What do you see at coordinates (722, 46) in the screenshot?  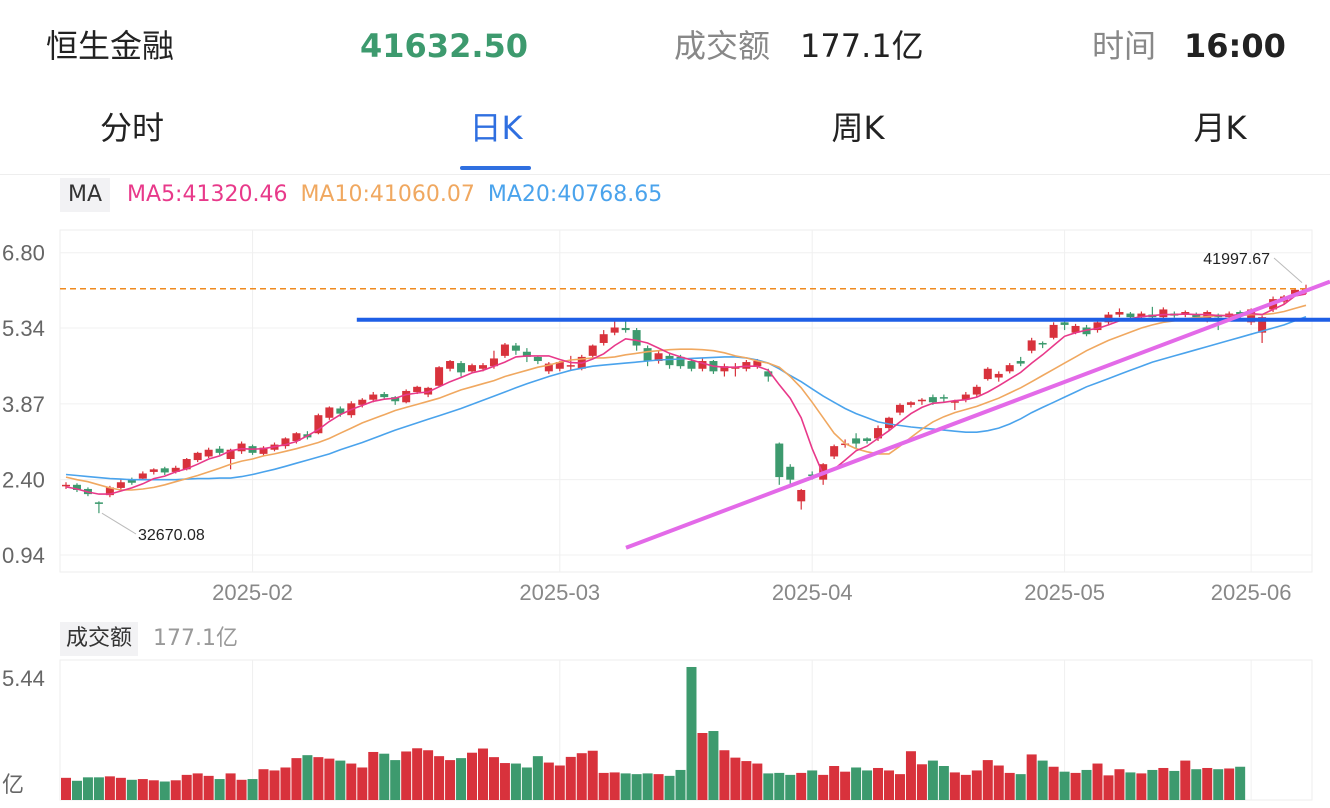 I see `amount-label: 成交额` at bounding box center [722, 46].